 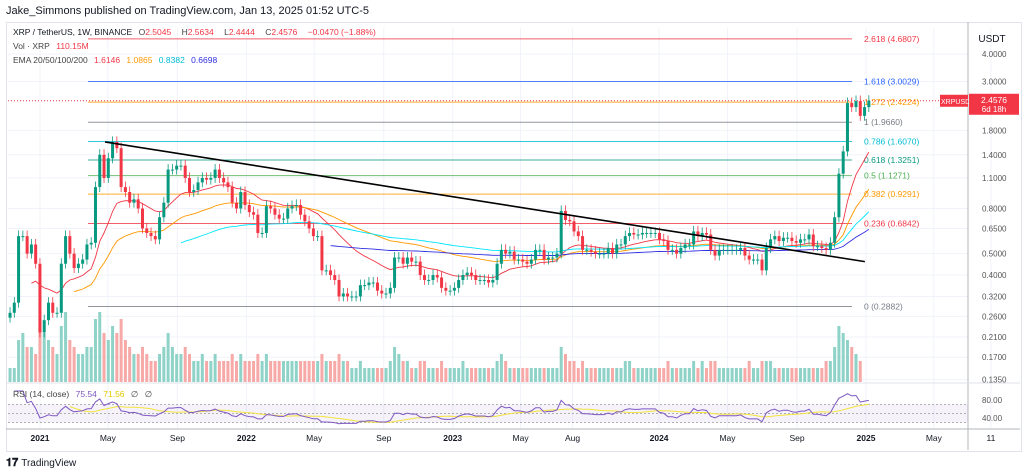 I want to click on last-price-value: 2.4576, so click(x=994, y=100).